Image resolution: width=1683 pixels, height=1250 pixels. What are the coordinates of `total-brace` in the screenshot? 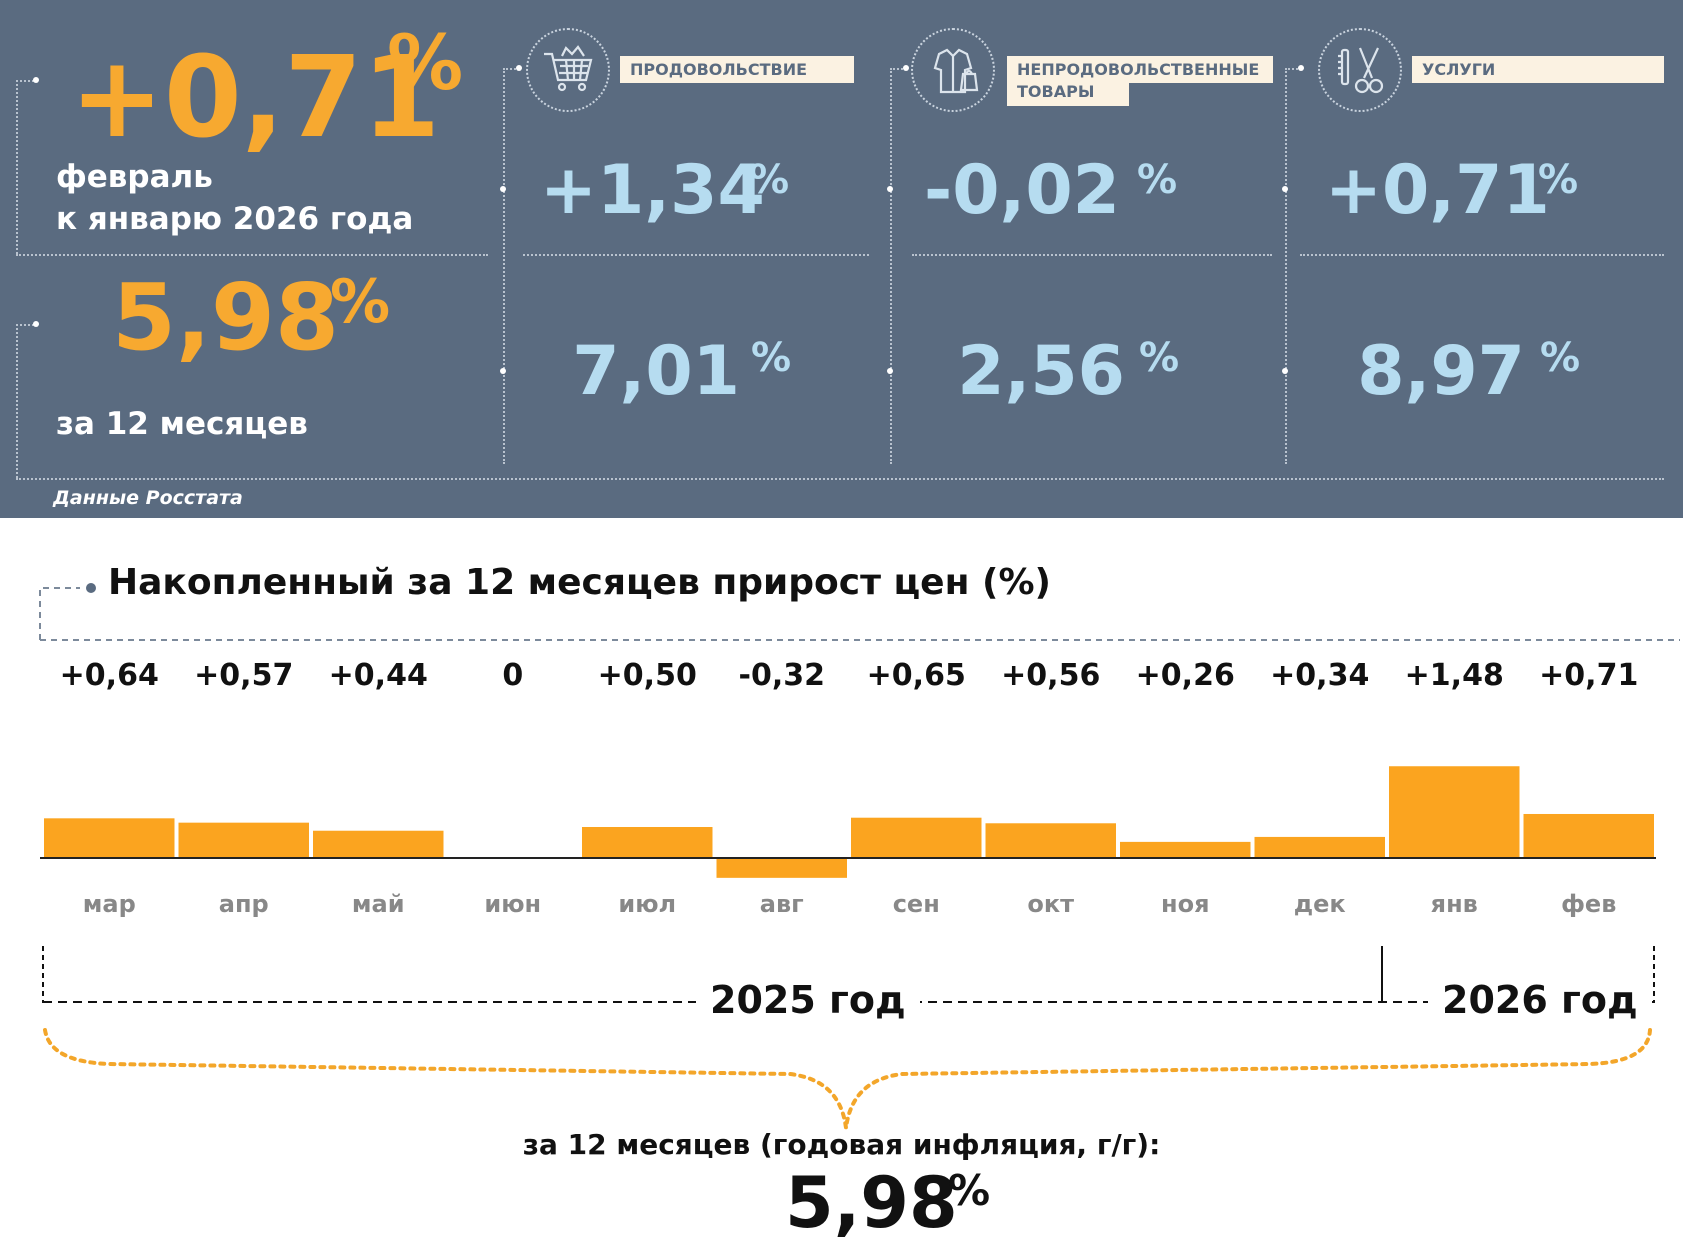 It's located at (847, 1078).